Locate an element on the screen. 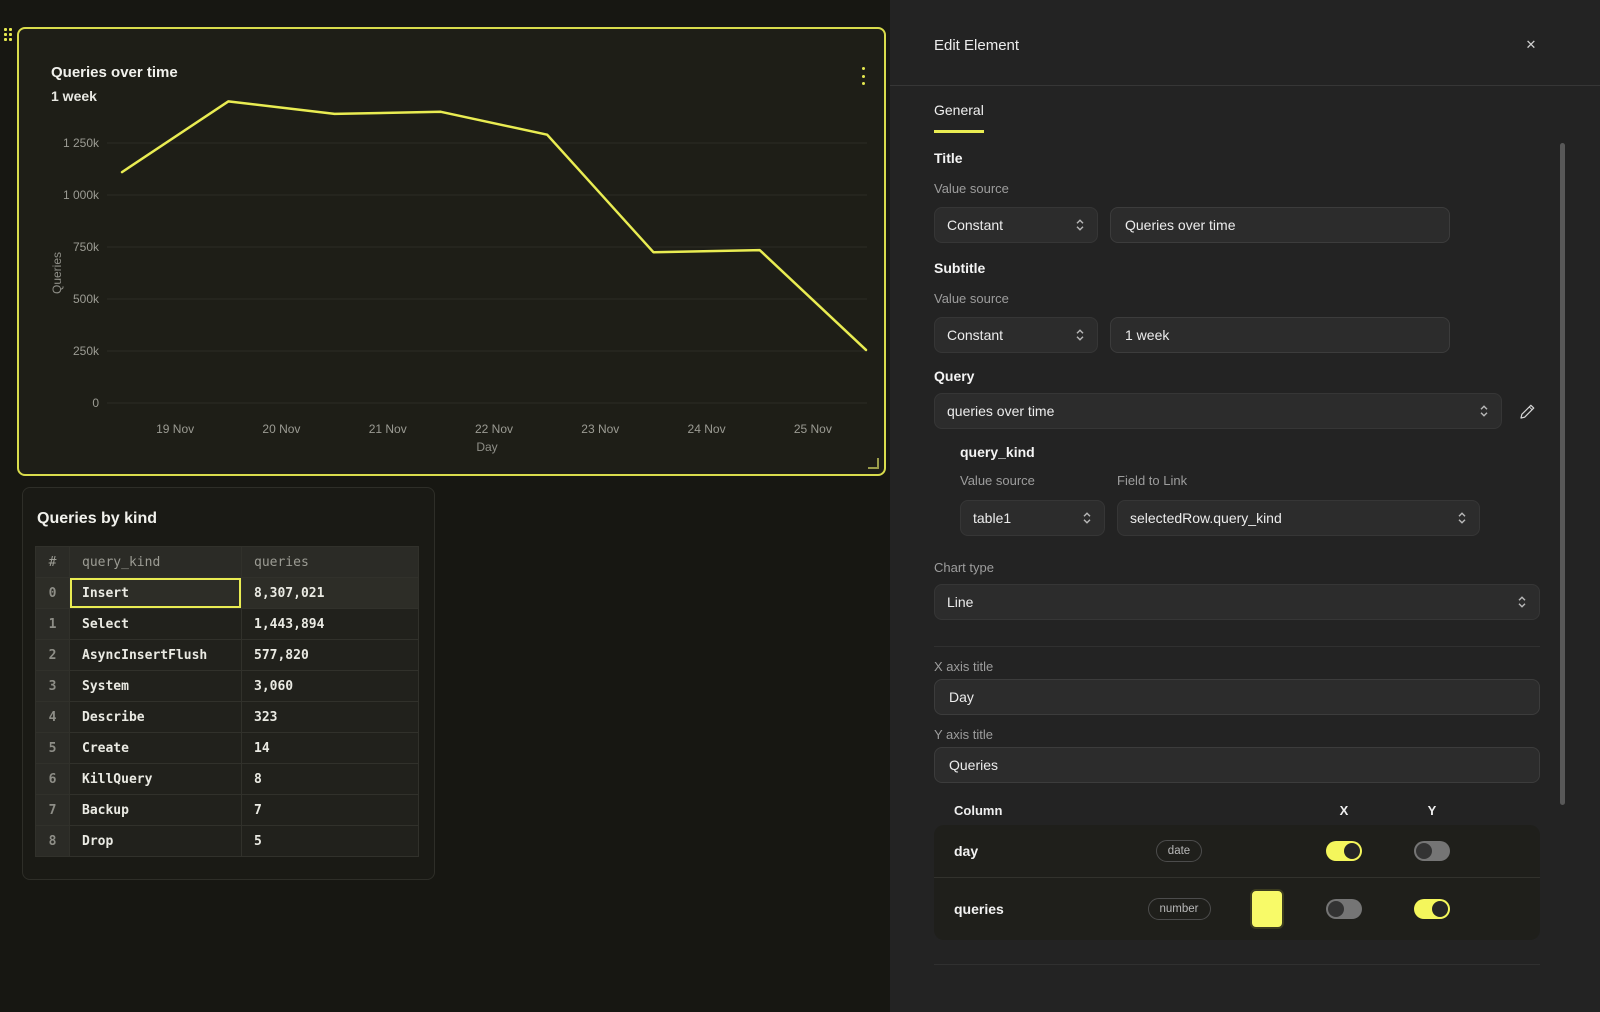 This screenshot has width=1600, height=1012. pencil-icon is located at coordinates (1527, 411).